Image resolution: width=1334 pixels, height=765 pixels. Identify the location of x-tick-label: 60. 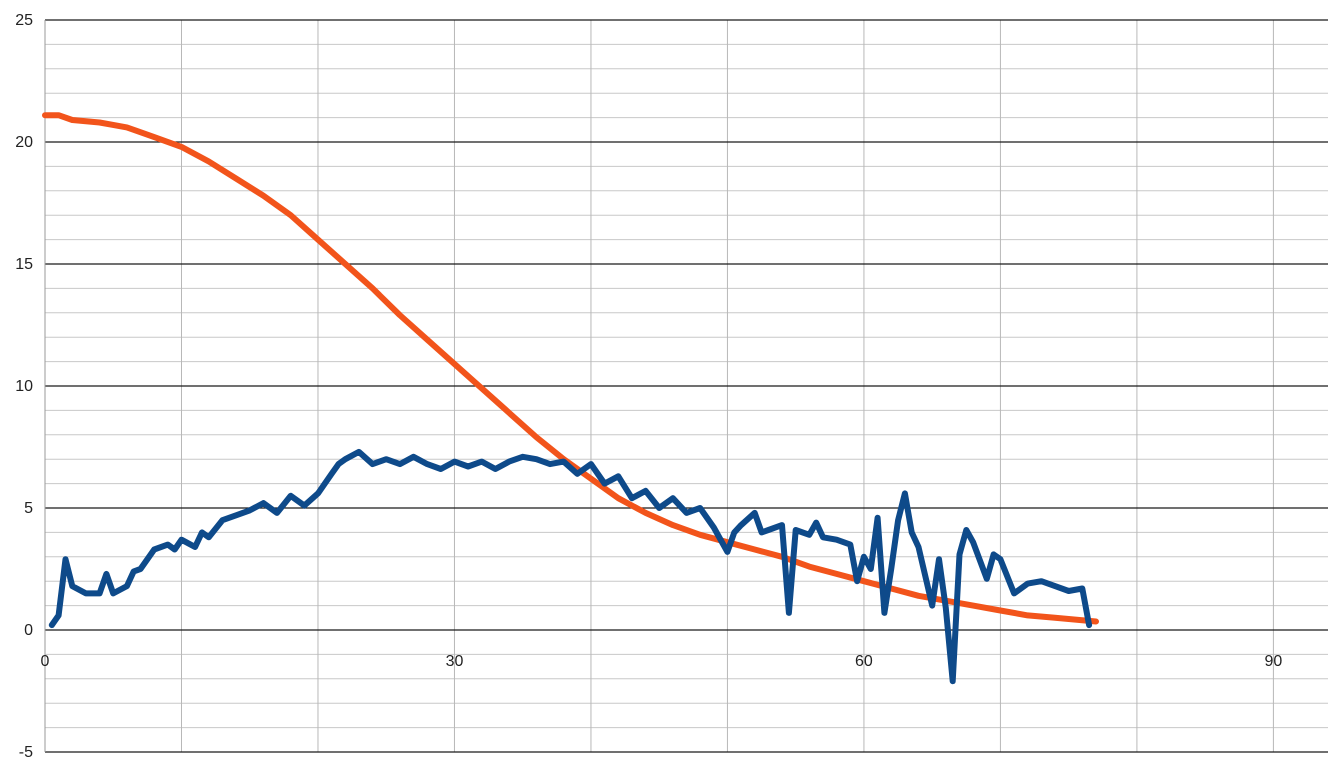
(864, 661).